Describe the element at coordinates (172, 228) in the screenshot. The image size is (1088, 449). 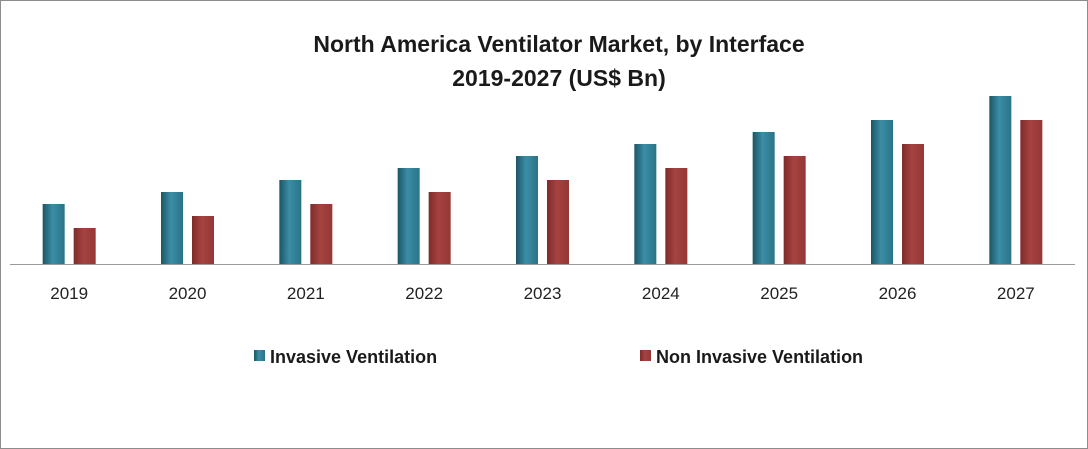
I see `bar-invasive-2020` at that location.